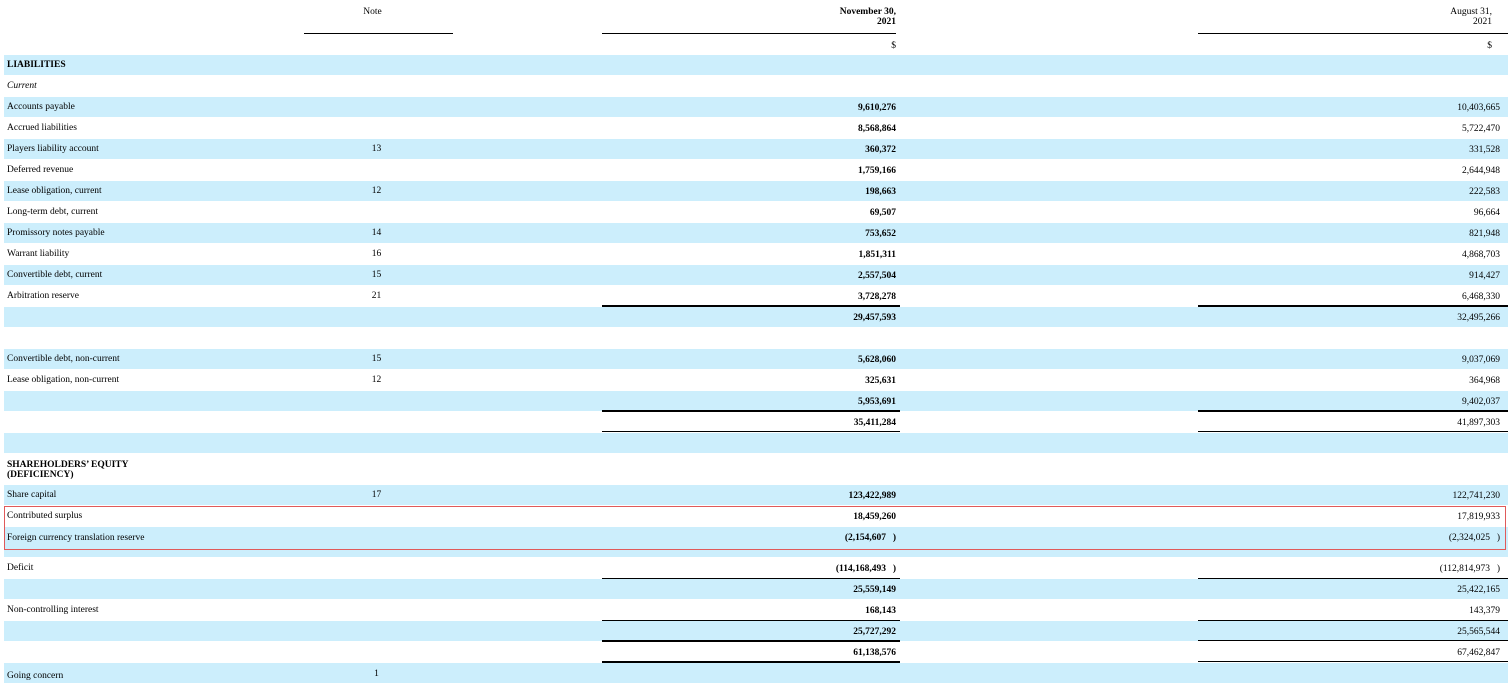 The image size is (1508, 684). I want to click on table-row: Deficit (114,168,493) (112,814,973), so click(756, 568).